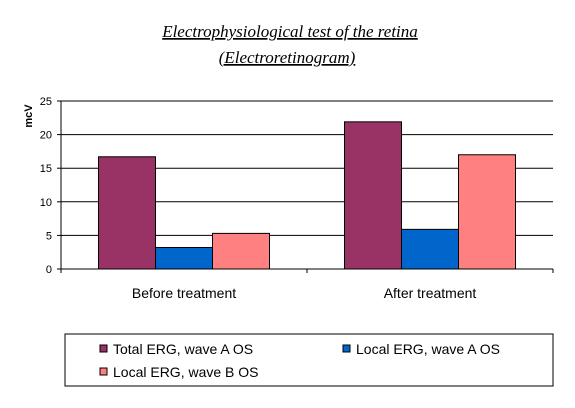 This screenshot has height=408, width=575. Describe the element at coordinates (186, 372) in the screenshot. I see `legend-label: Local ERG, wave B OS` at that location.